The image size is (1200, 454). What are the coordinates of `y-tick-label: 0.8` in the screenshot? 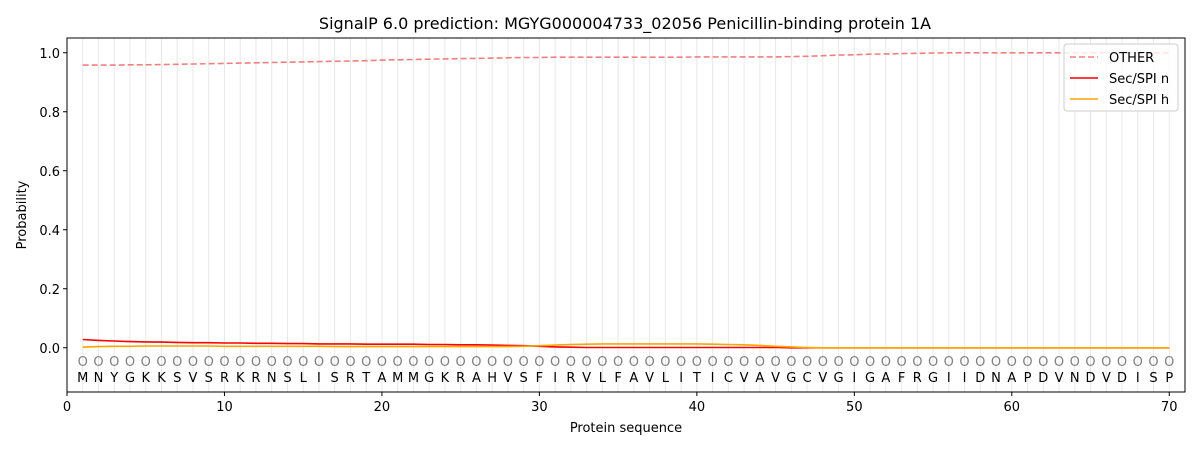 It's located at (49, 113).